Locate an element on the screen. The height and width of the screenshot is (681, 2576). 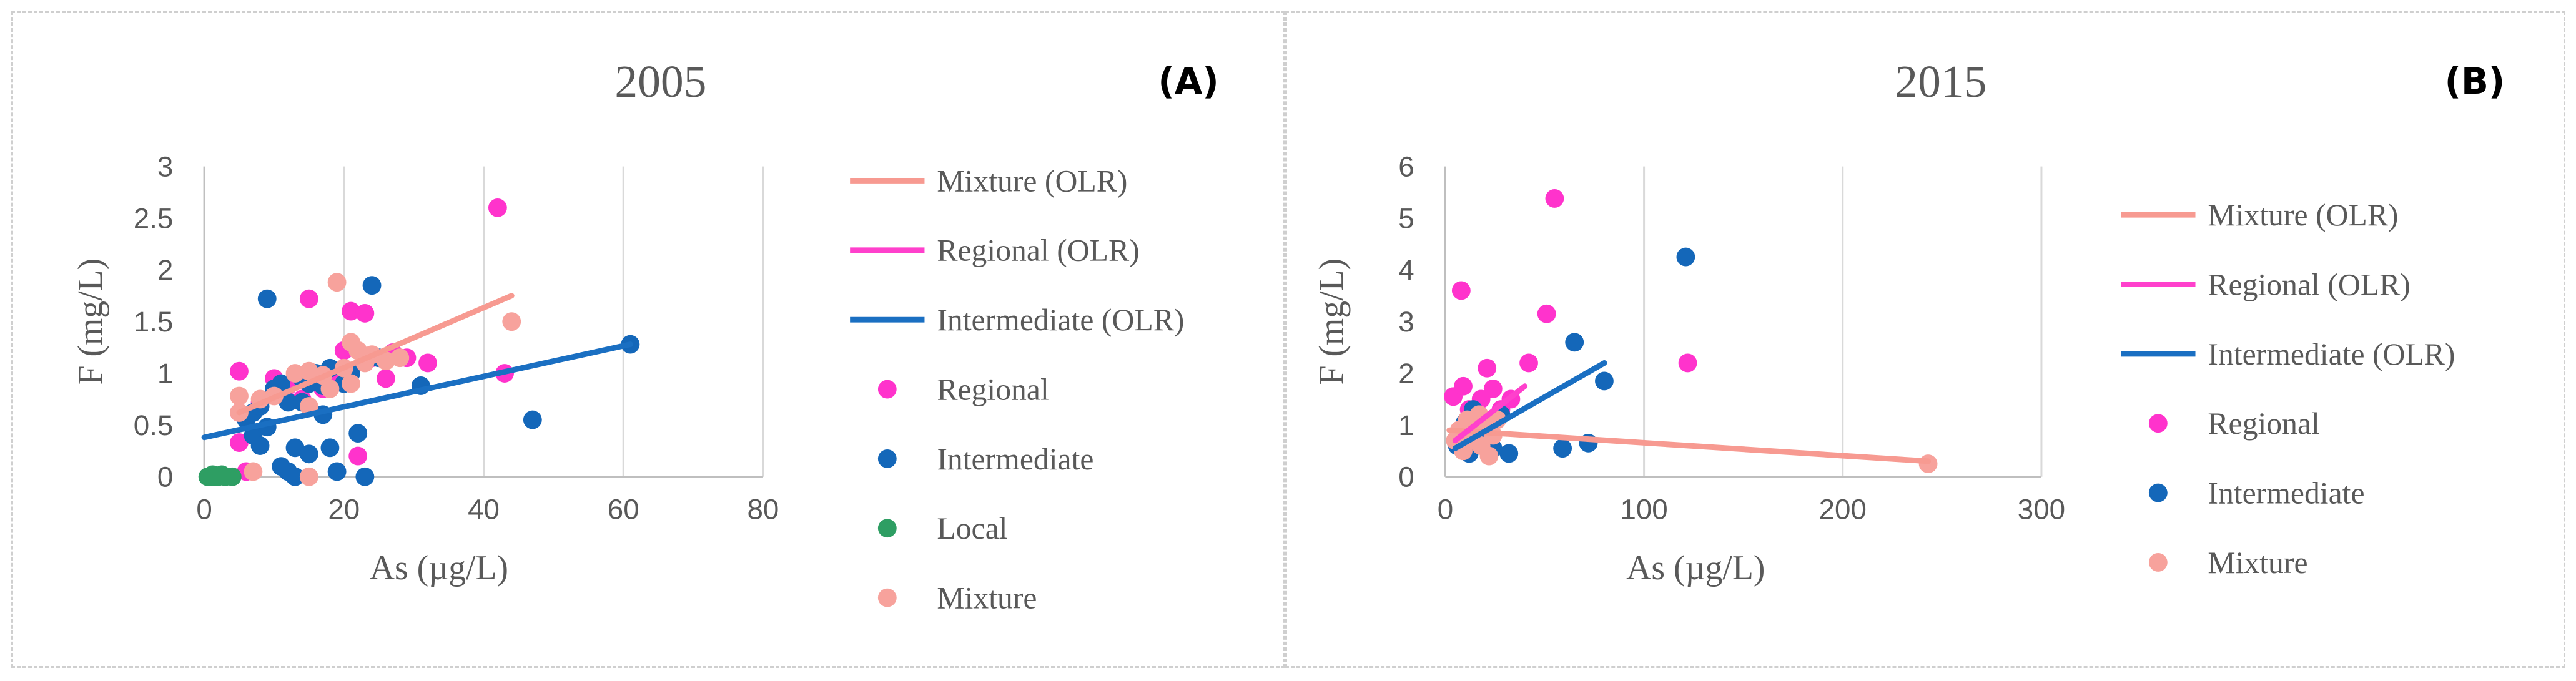
legend-label: Local is located at coordinates (972, 528).